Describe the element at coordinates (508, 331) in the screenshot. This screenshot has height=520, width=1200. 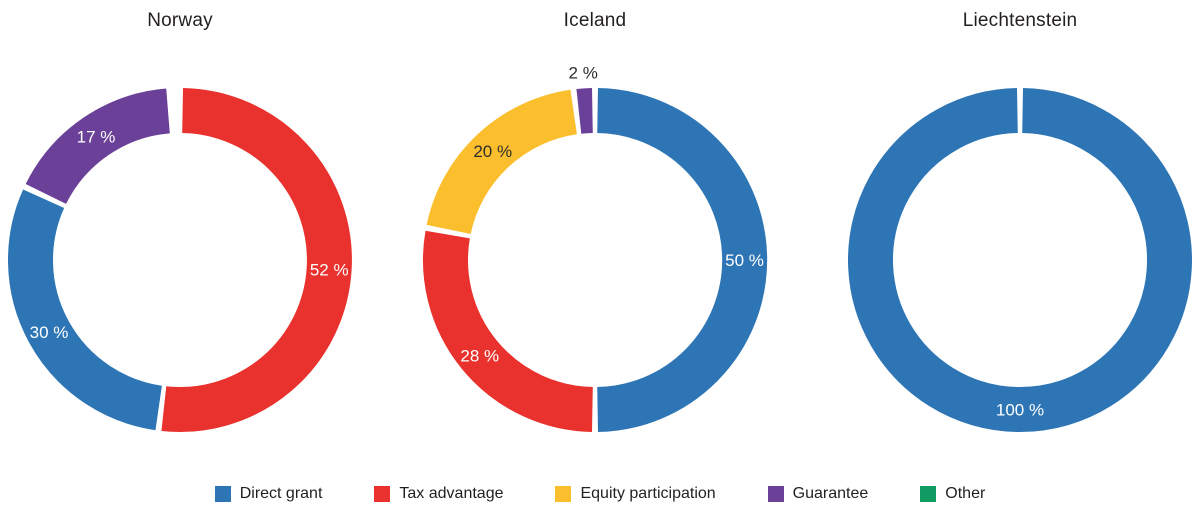
I see `donut-slice-iceland-tax-advantage` at that location.